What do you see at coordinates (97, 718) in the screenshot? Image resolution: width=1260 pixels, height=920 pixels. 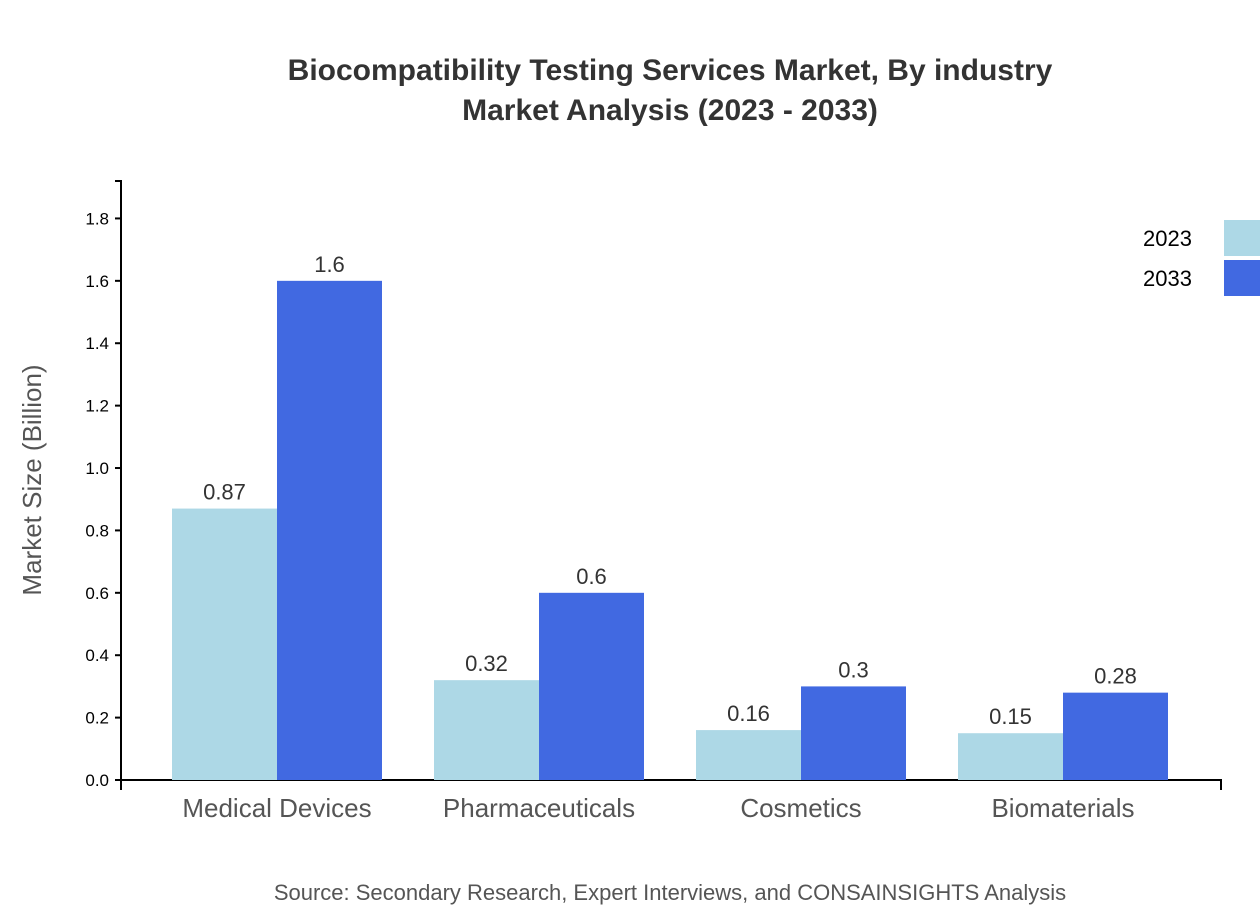 I see `y-tick-label: 0.2` at bounding box center [97, 718].